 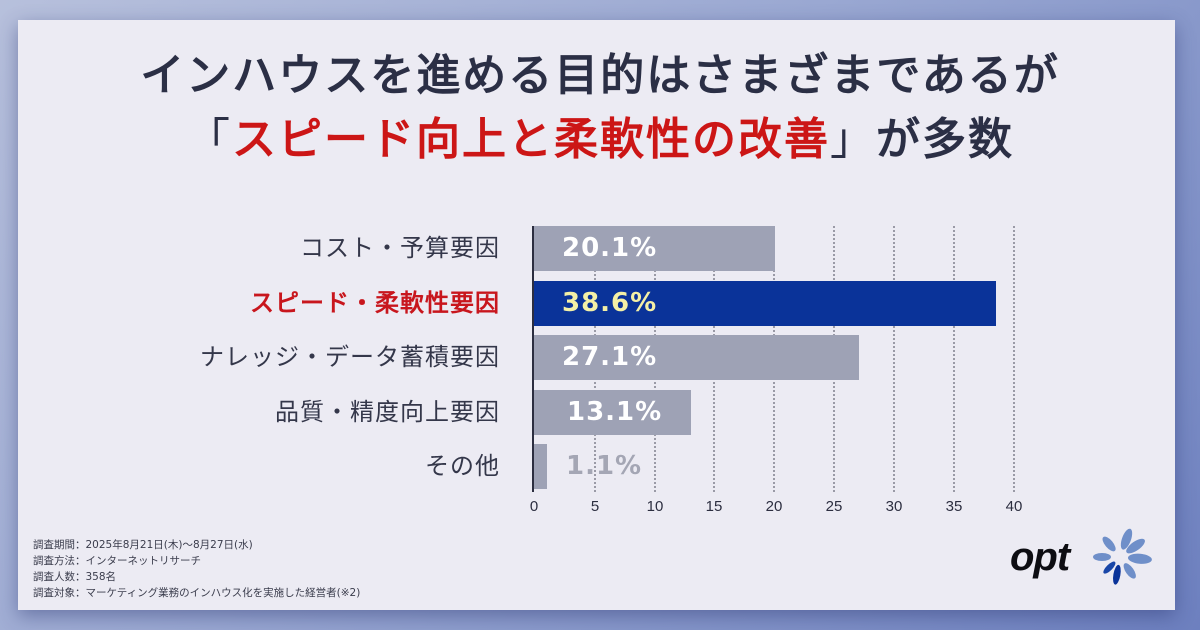 I want to click on x-tick-15: 15, so click(x=714, y=506).